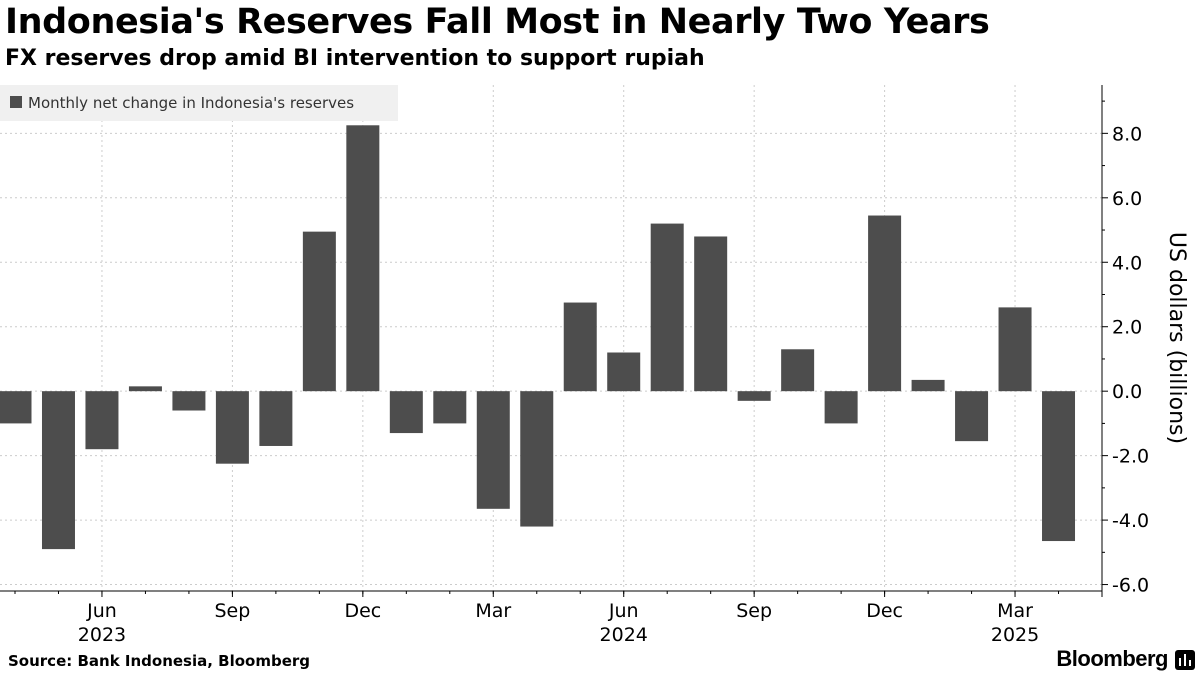 Image resolution: width=1200 pixels, height=675 pixels. What do you see at coordinates (406, 412) in the screenshot?
I see `bar-jan-2024` at bounding box center [406, 412].